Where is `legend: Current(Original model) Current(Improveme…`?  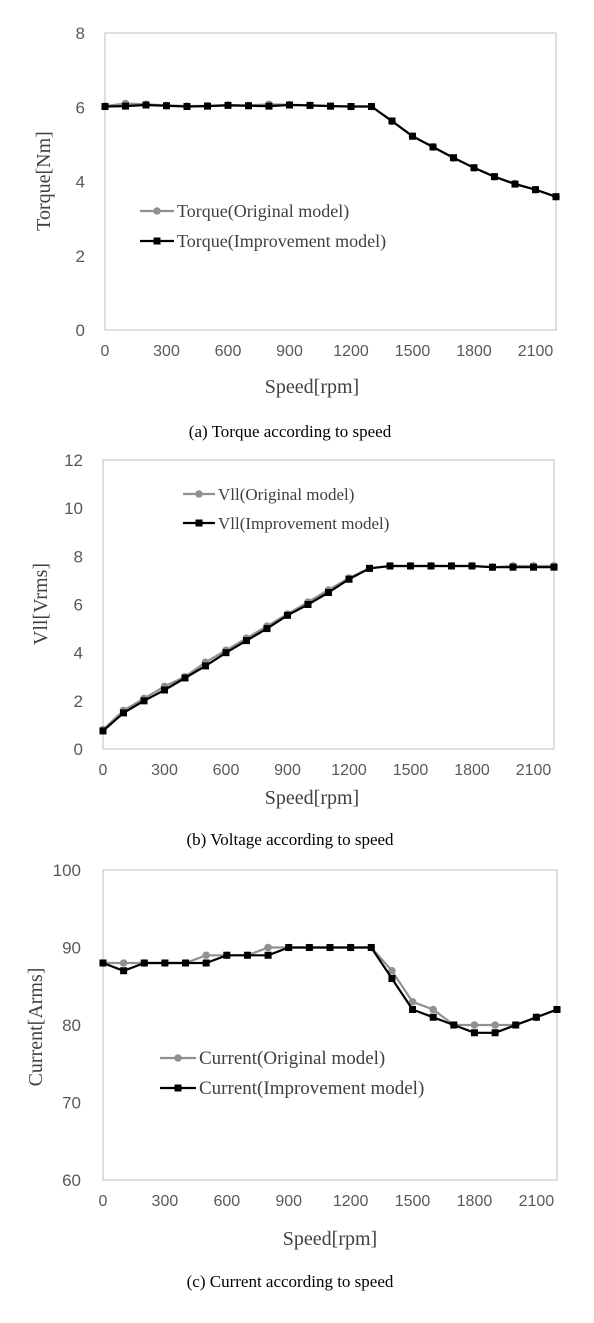 legend: Current(Original model) Current(Improveme… is located at coordinates (292, 1073).